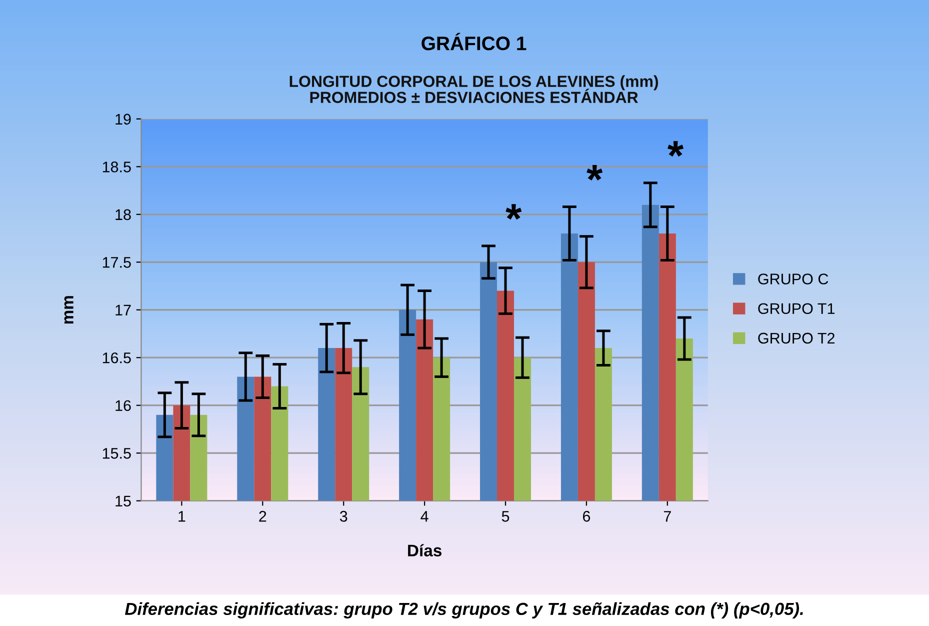 The width and height of the screenshot is (929, 626). I want to click on x-tick-label: 6, so click(586, 516).